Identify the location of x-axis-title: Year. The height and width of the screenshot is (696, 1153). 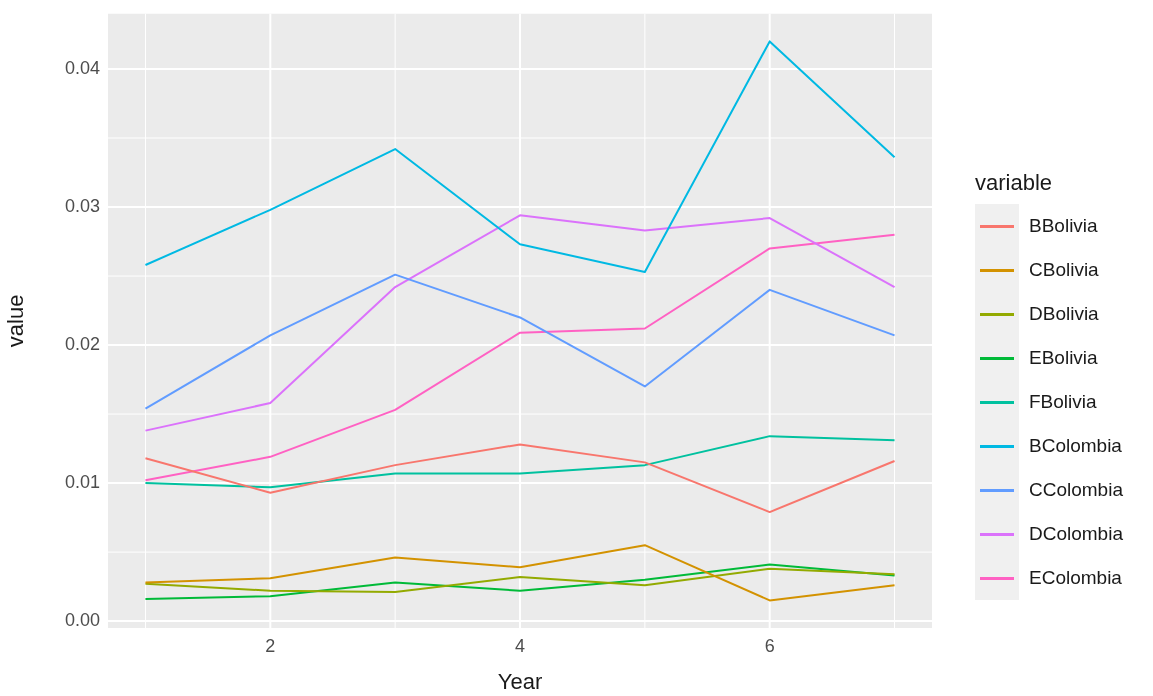
(520, 681).